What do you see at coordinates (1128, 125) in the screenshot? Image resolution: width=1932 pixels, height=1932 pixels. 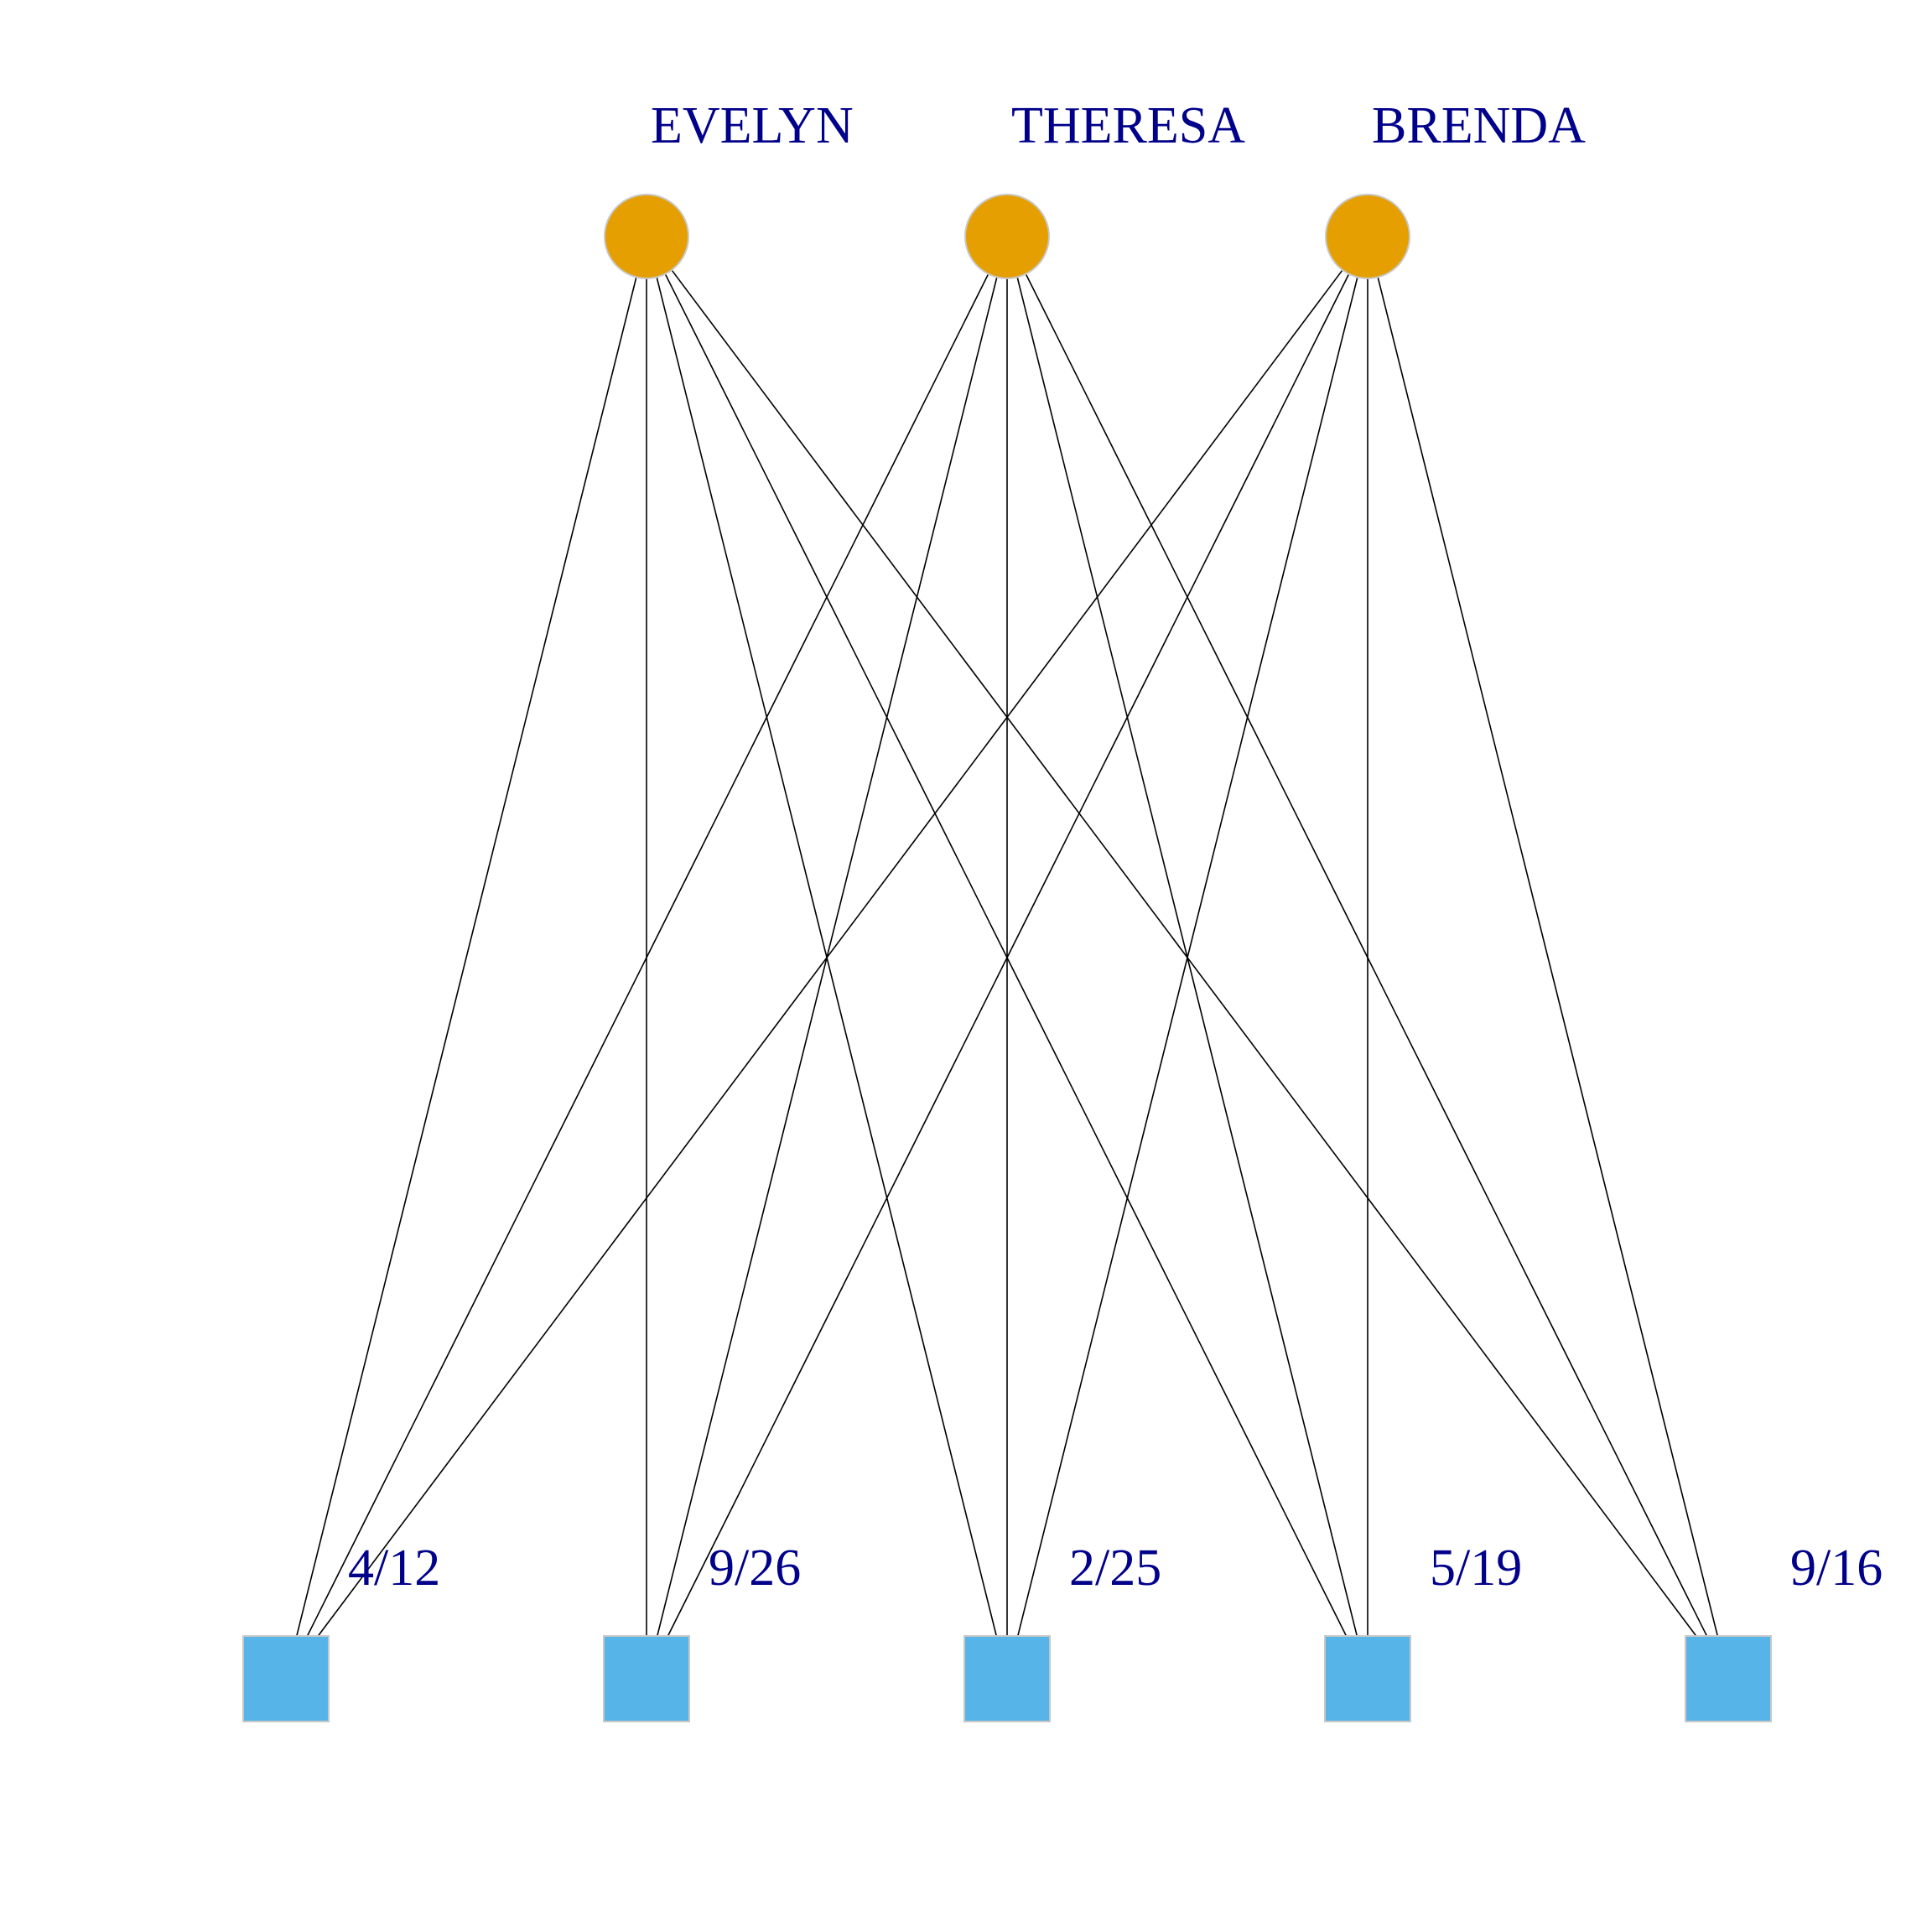 I see `node-label-theresa: THERESA` at bounding box center [1128, 125].